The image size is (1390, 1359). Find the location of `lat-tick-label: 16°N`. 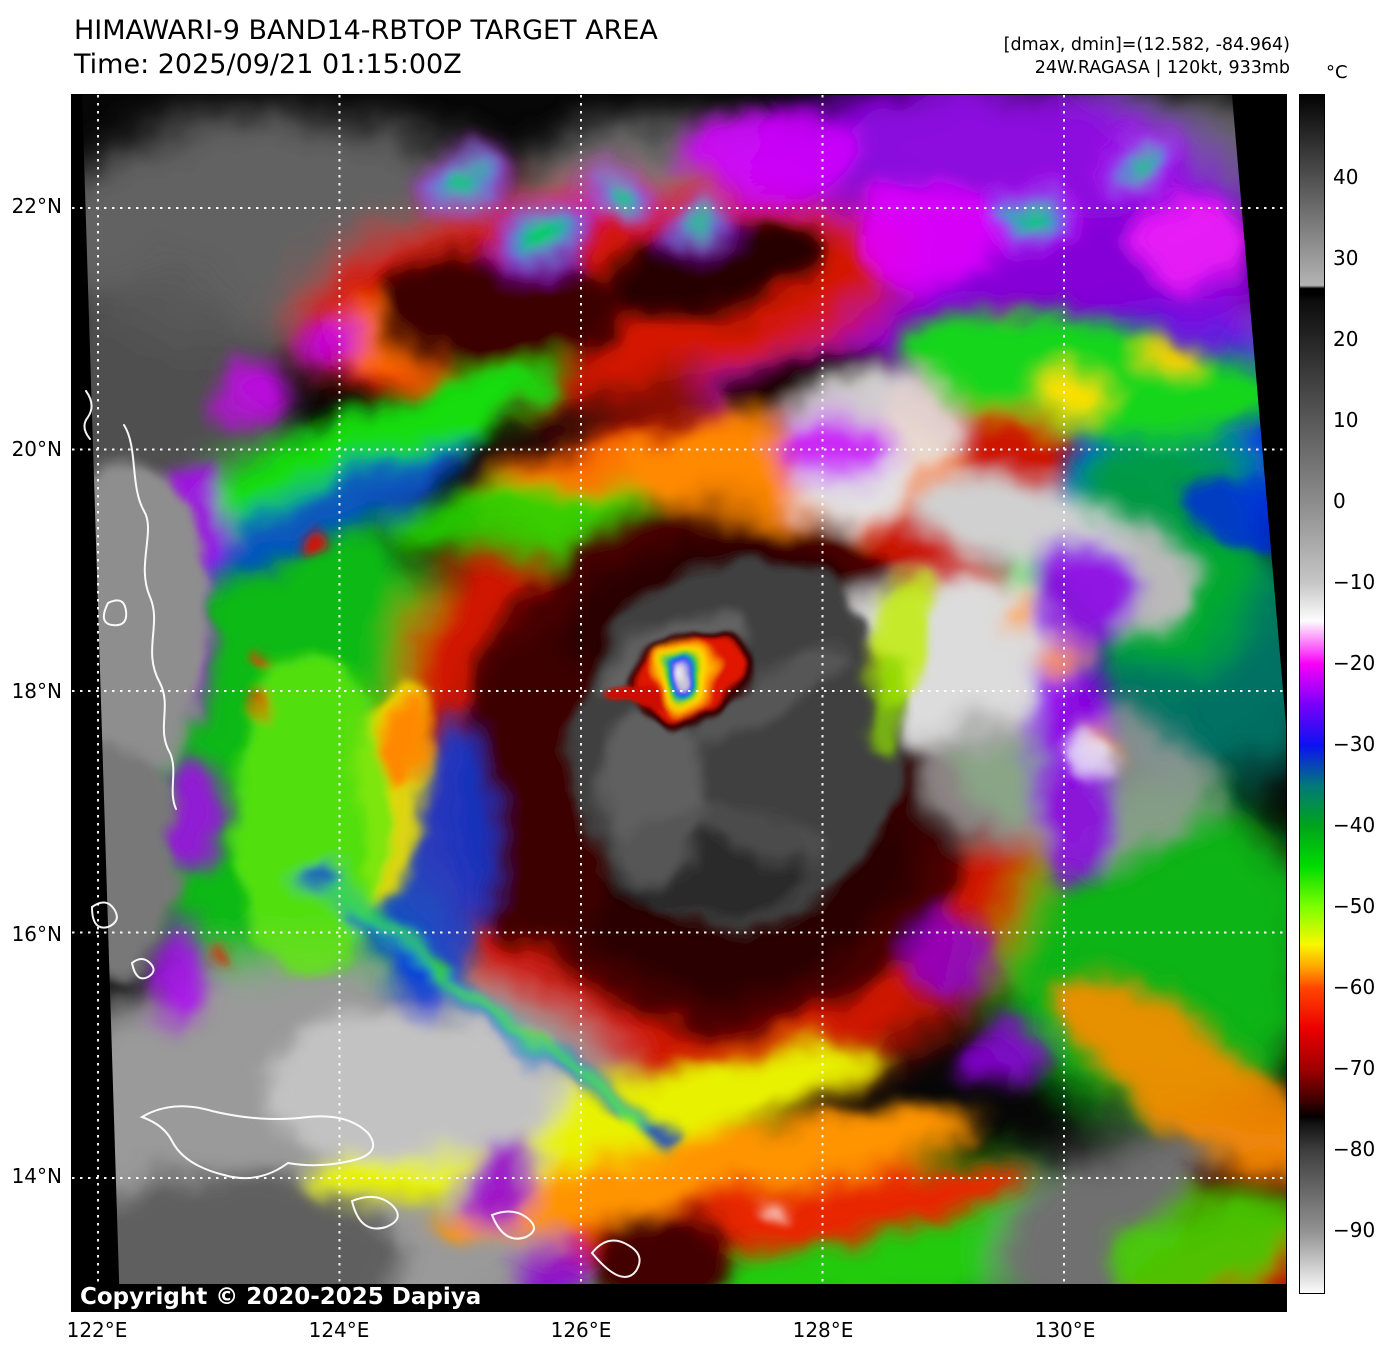

lat-tick-label: 16°N is located at coordinates (36, 933).